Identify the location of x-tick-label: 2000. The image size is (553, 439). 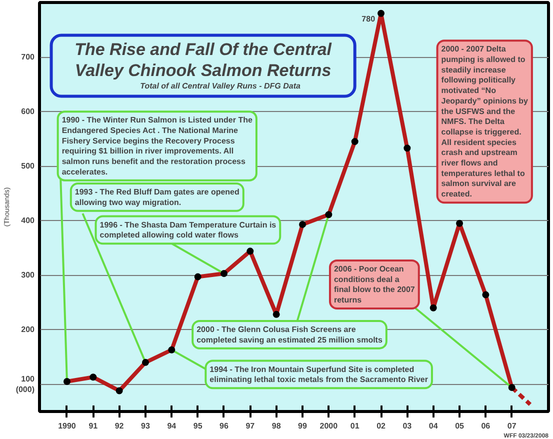
(329, 426).